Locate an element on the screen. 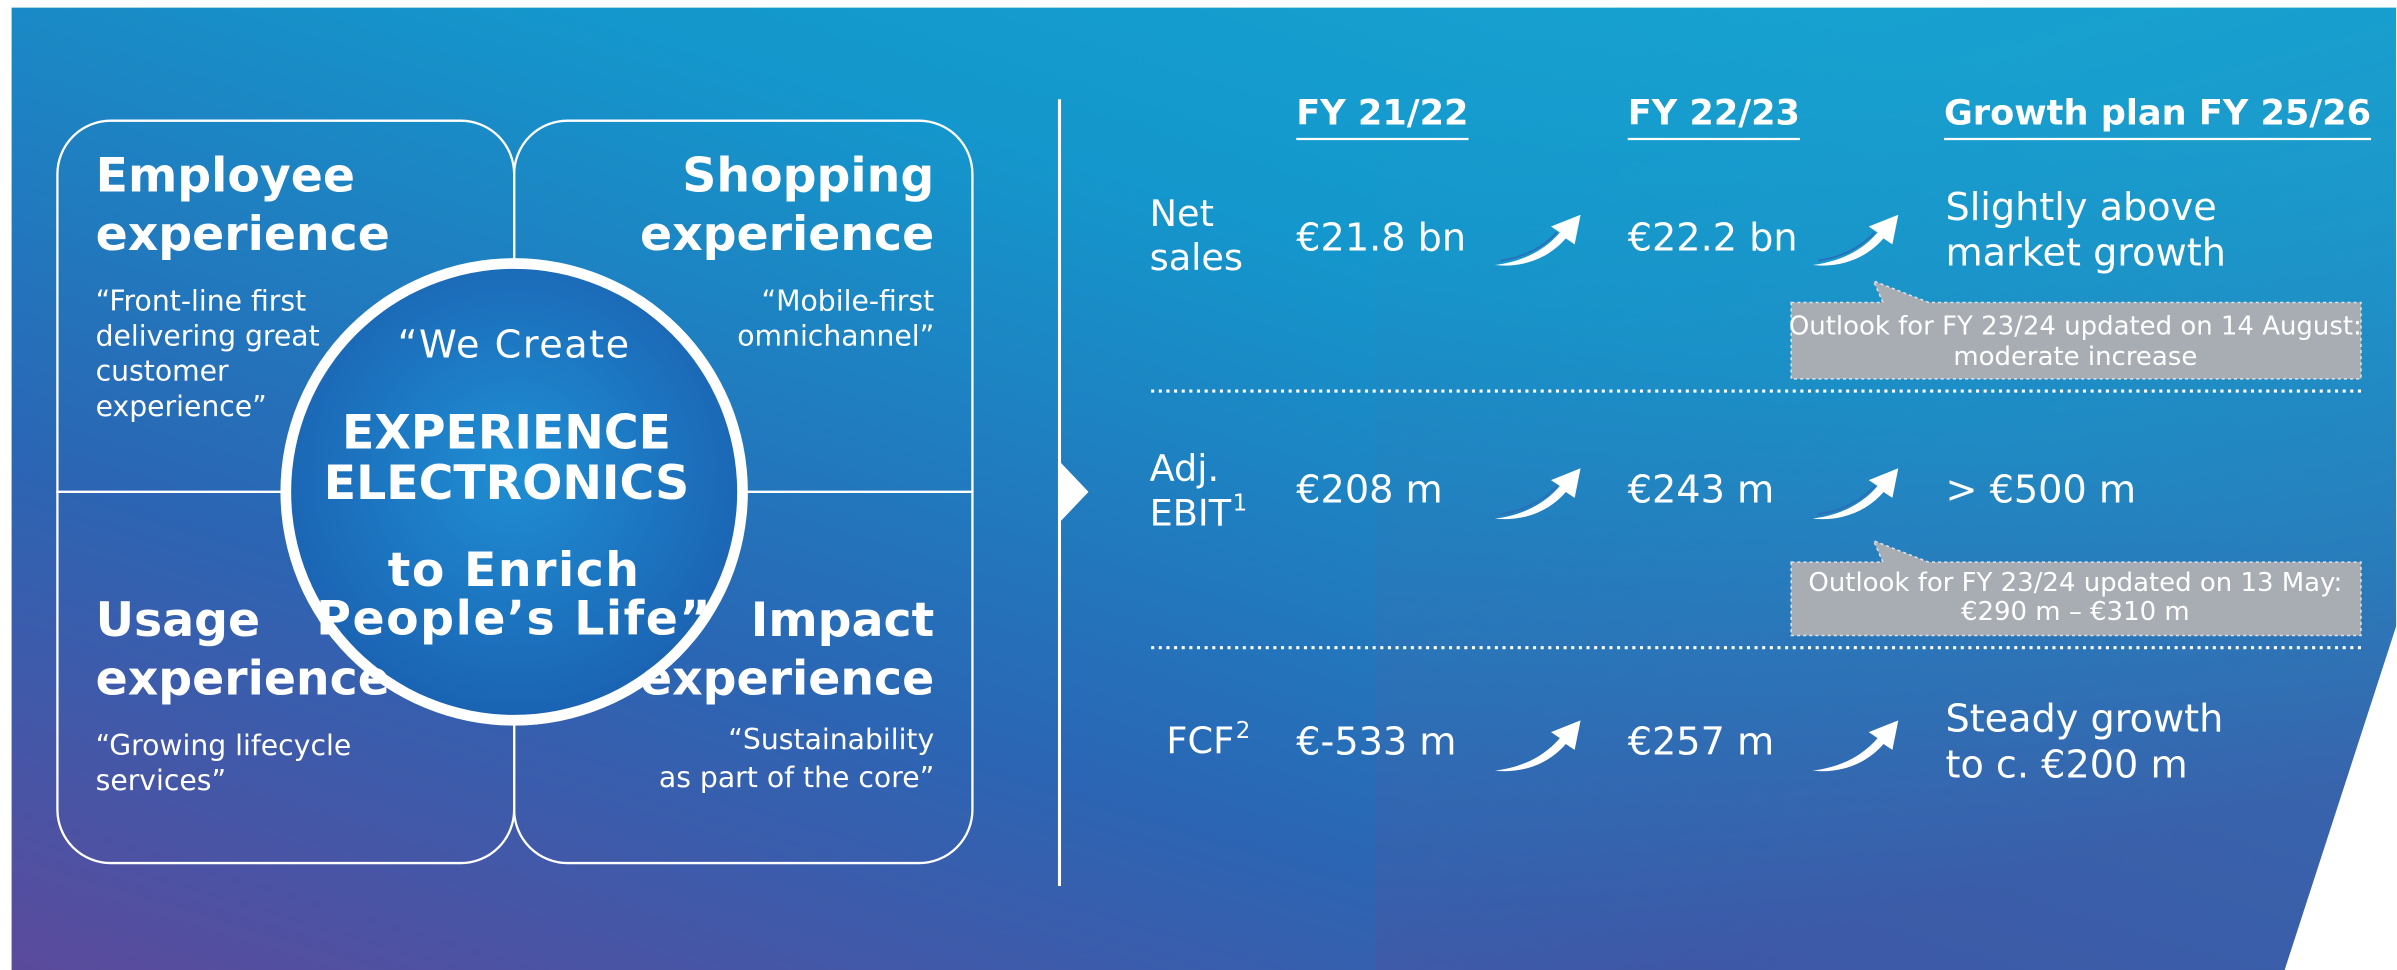 Image resolution: width=2397 pixels, height=970 pixels. quadrant-quote: “Sustainability is located at coordinates (831, 739).